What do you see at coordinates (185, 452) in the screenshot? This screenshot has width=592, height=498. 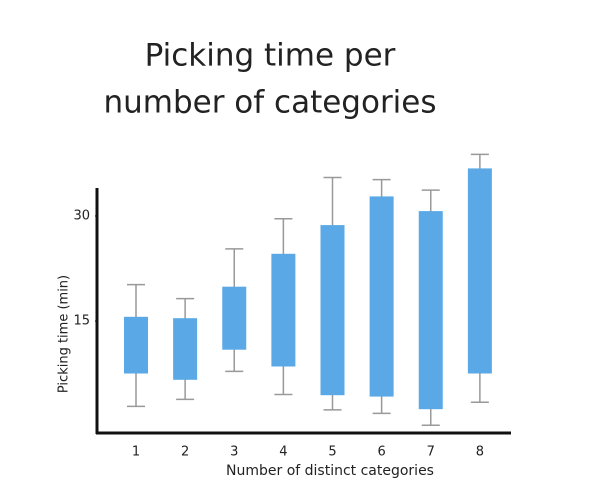 I see `x-tick-label: 2` at bounding box center [185, 452].